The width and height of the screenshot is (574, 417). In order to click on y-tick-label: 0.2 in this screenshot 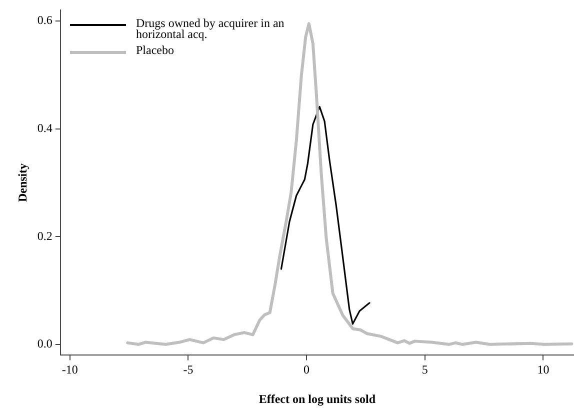, I will do `click(44, 235)`.